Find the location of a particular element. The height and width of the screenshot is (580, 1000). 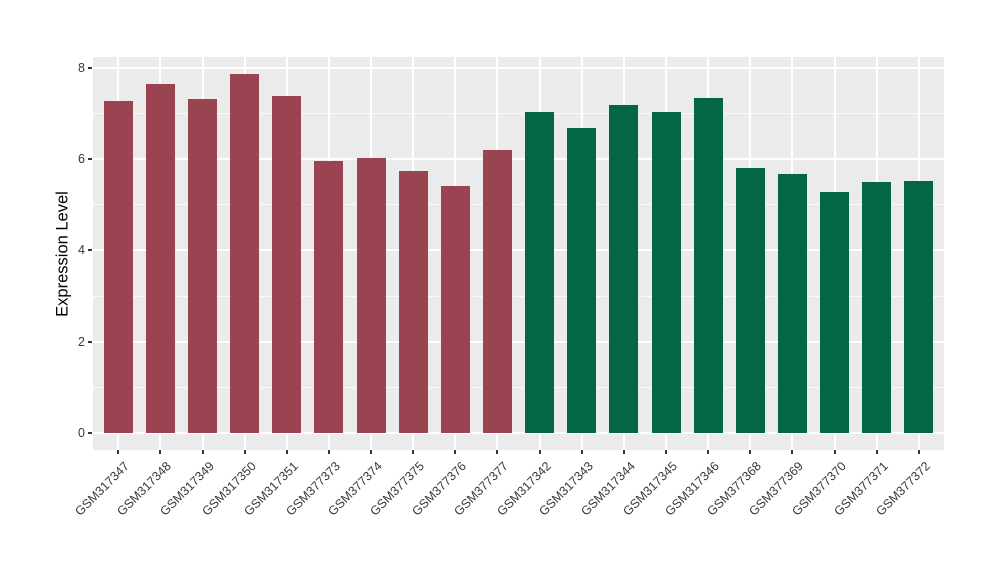

y-tick-label: 0 is located at coordinates (81, 433).